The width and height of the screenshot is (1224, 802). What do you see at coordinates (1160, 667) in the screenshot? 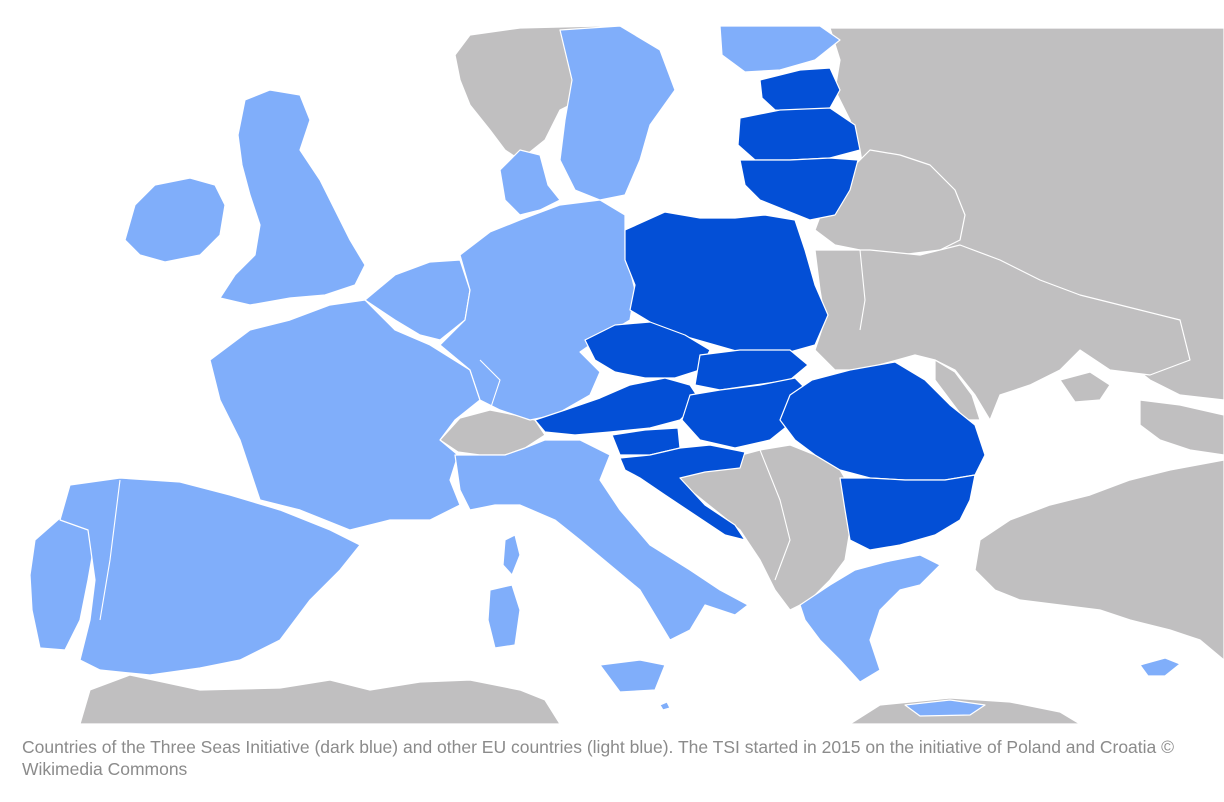
I see `country-cyprus` at bounding box center [1160, 667].